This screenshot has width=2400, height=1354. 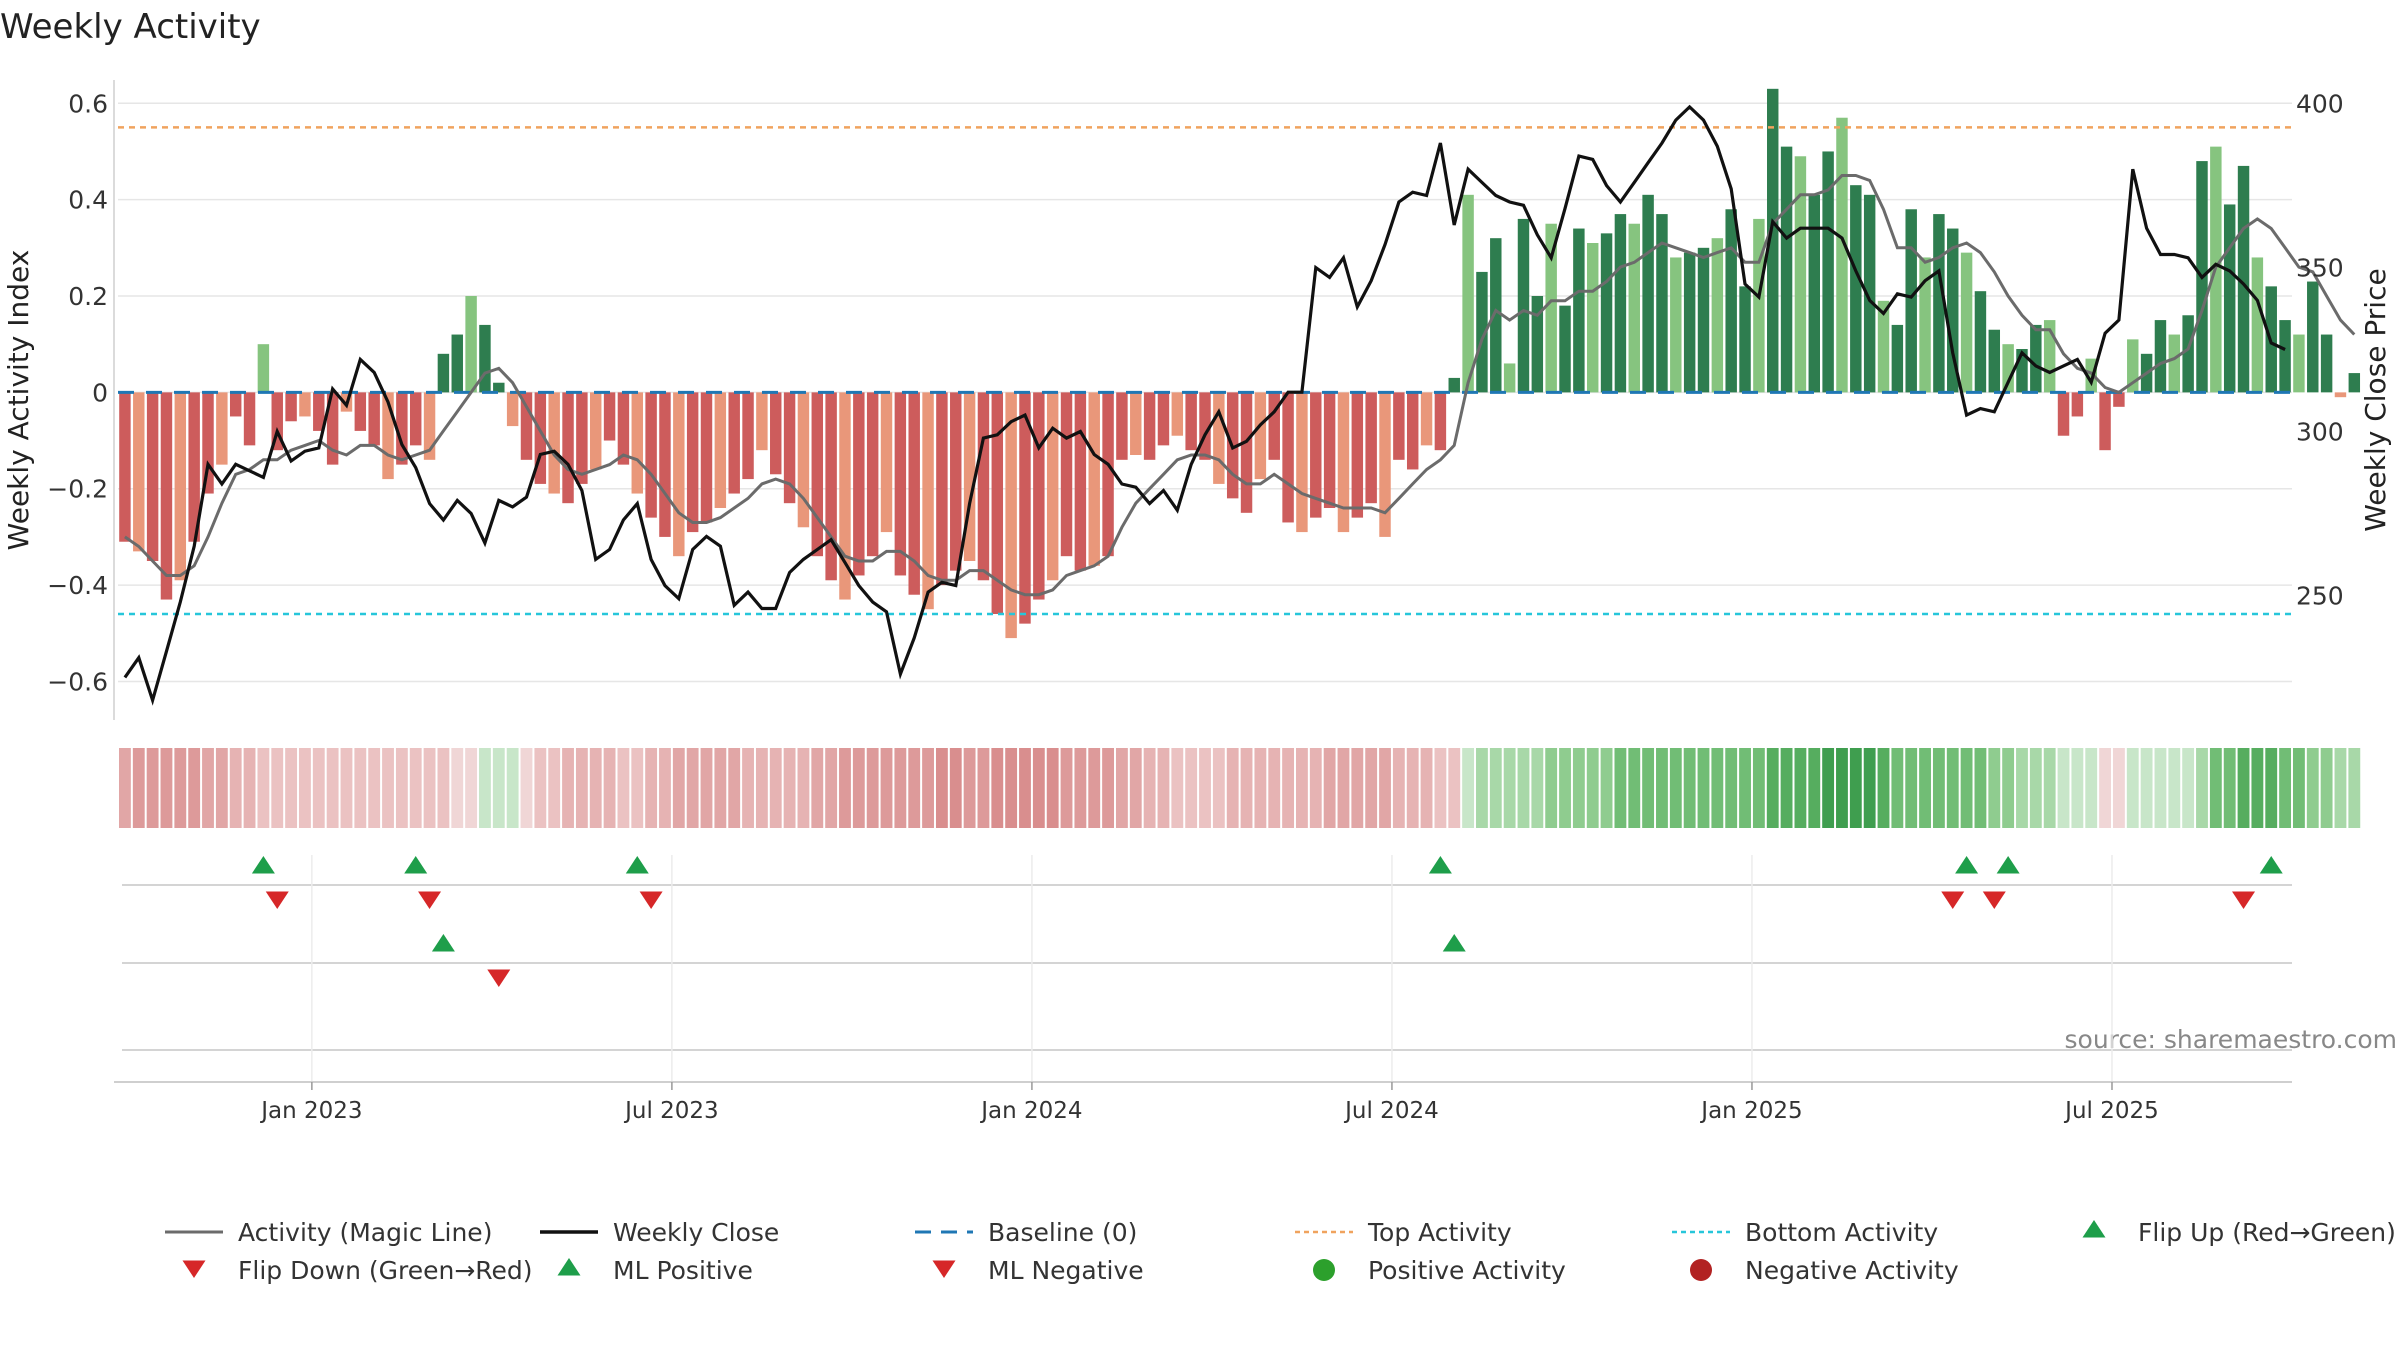 I want to click on legend-item: Top Activity, so click(x=1403, y=1232).